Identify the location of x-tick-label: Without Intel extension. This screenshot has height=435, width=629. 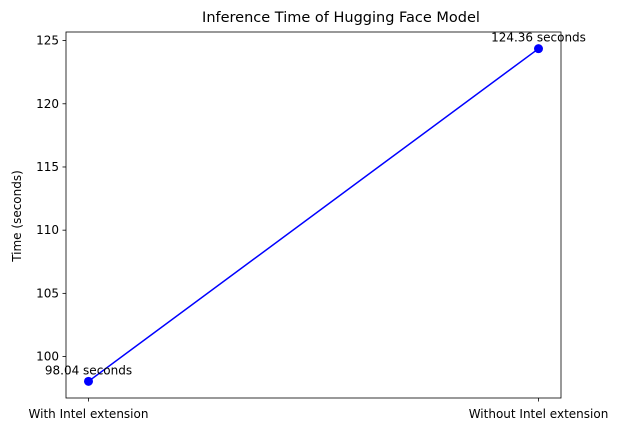
(539, 414).